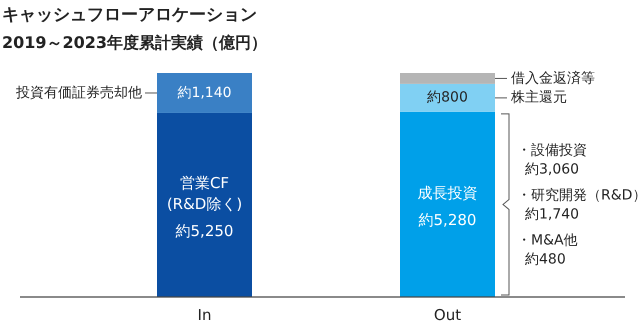 The height and width of the screenshot is (326, 640). What do you see at coordinates (553, 78) in the screenshot?
I see `series-label: 借入金返済等` at bounding box center [553, 78].